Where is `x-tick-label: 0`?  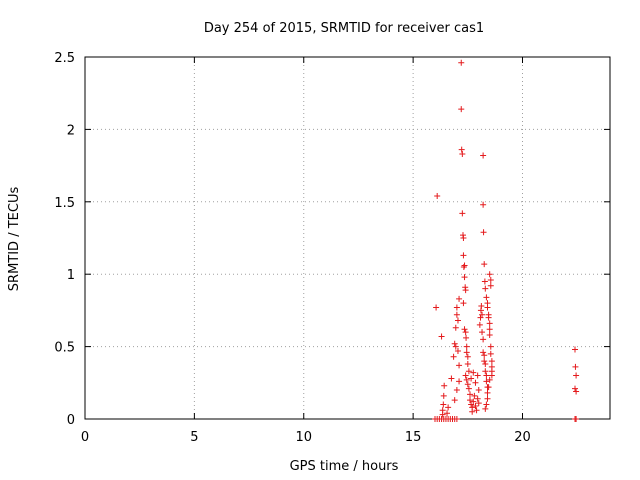 x-tick-label: 0 is located at coordinates (85, 437).